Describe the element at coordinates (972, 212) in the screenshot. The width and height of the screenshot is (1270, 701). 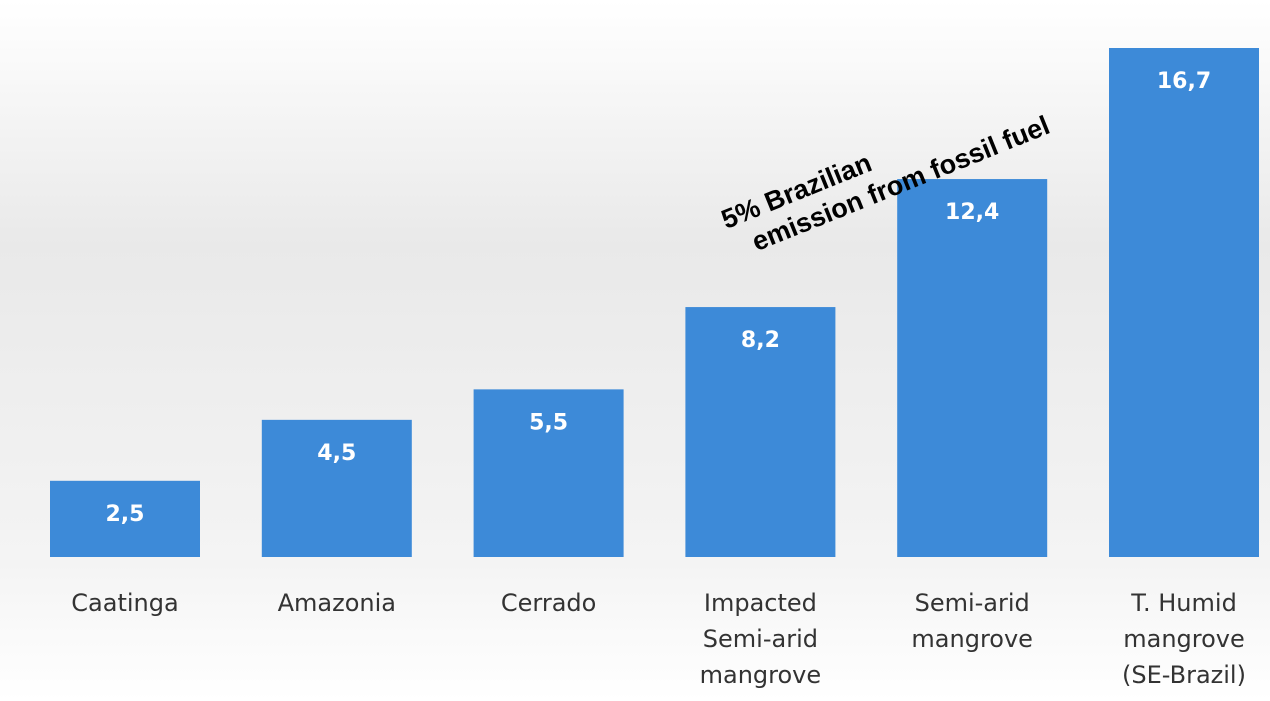
I see `value-label: 12,4` at that location.